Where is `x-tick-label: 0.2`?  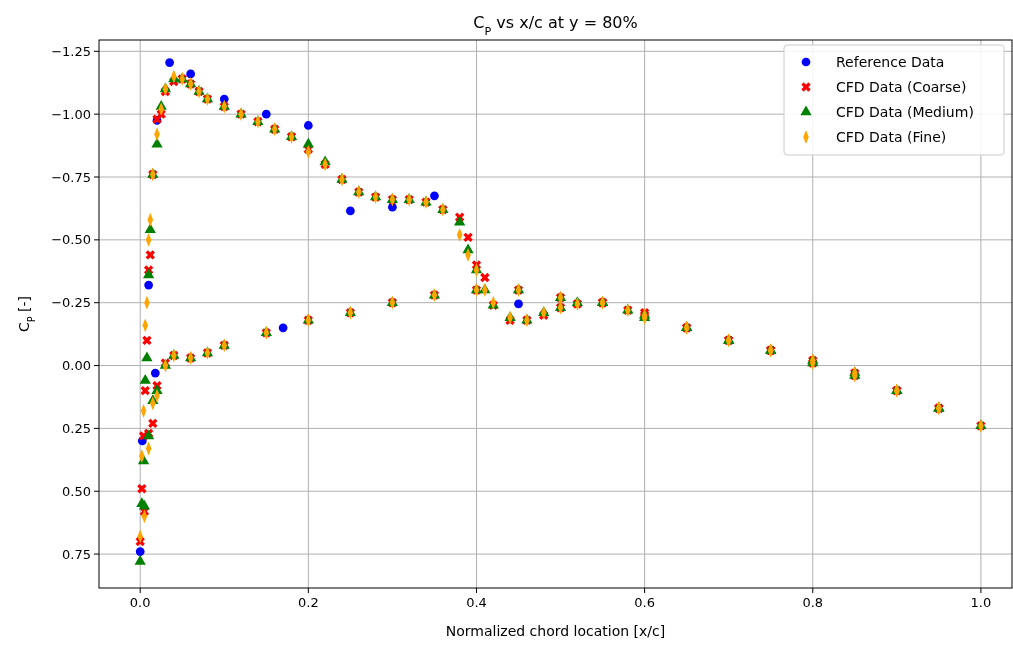 x-tick-label: 0.2 is located at coordinates (308, 602).